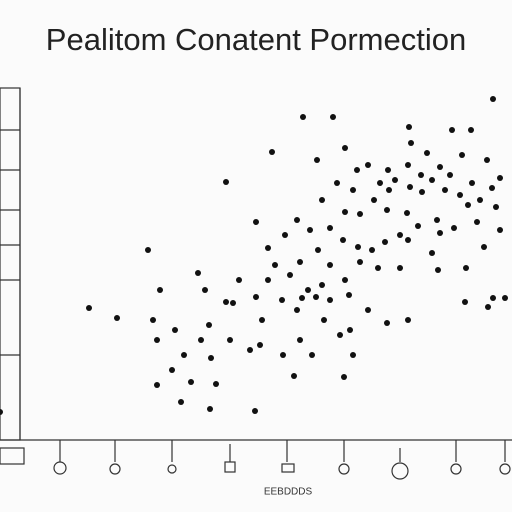 The height and width of the screenshot is (512, 512). I want to click on corner-box, so click(12, 456).